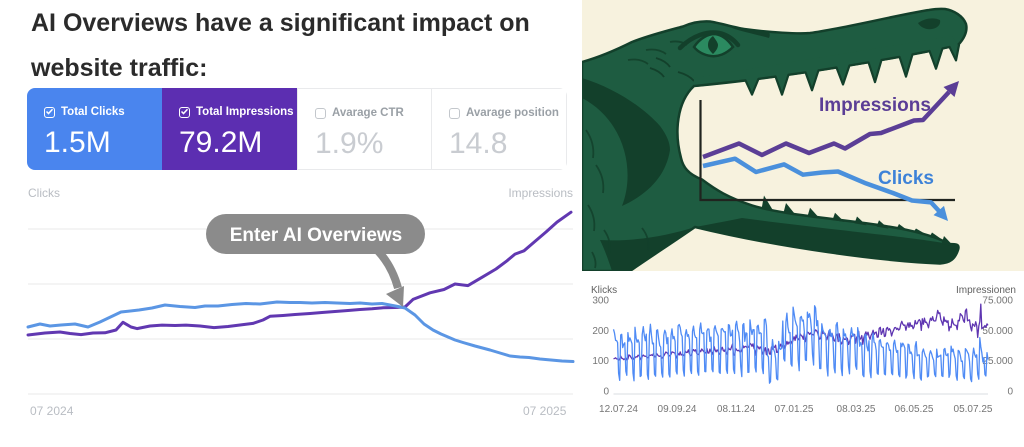  I want to click on svg-text: 06.05.25, so click(914, 409).